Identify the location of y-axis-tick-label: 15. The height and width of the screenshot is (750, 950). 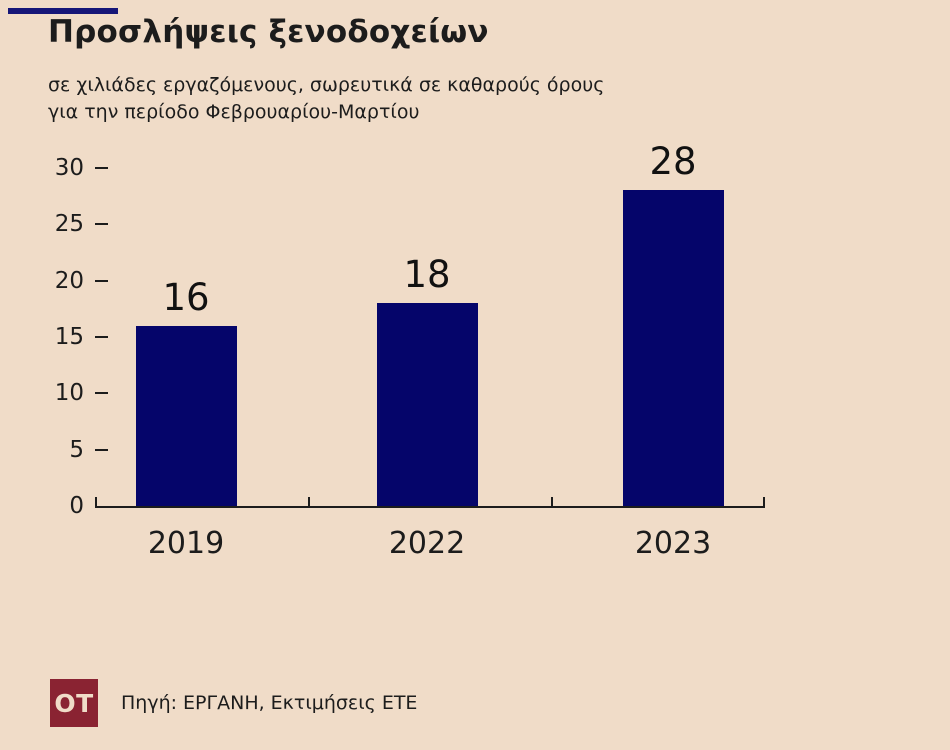
(69, 336).